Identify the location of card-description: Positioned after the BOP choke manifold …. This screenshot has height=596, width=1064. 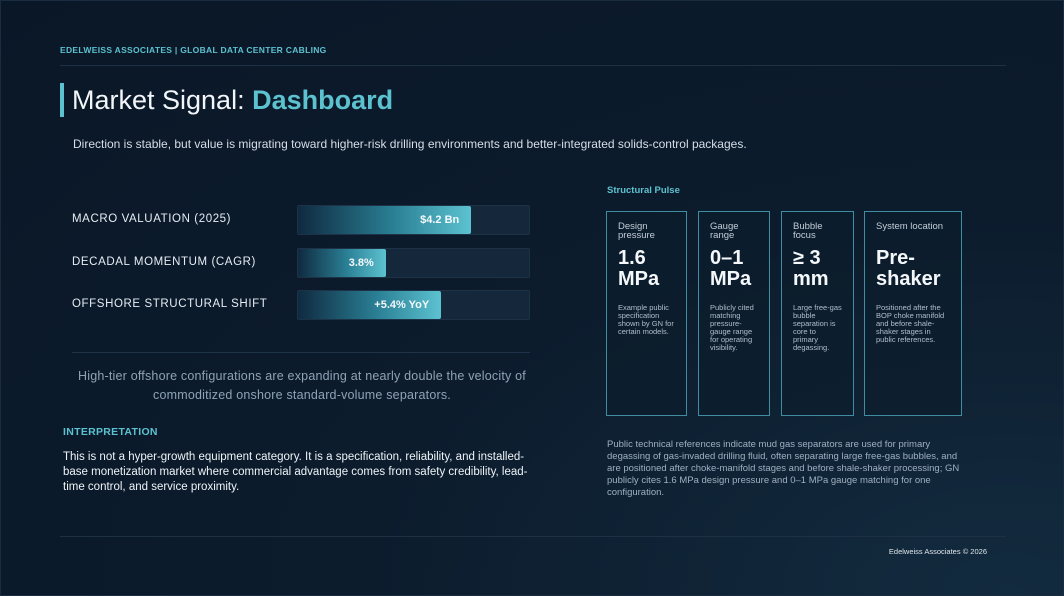
(910, 323).